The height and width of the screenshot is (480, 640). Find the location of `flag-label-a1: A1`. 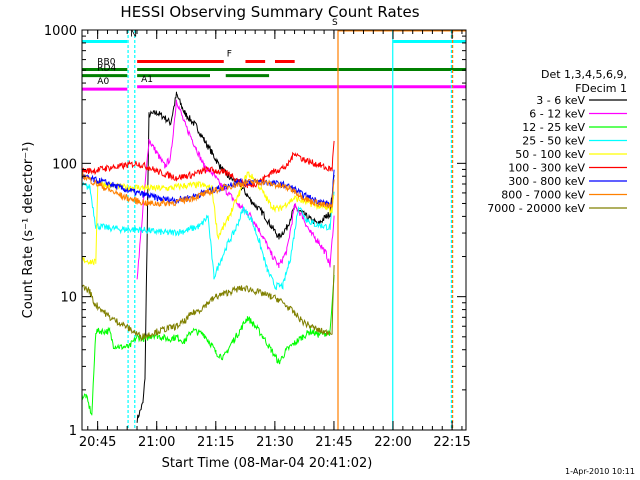

flag-label-a1: A1 is located at coordinates (147, 80).